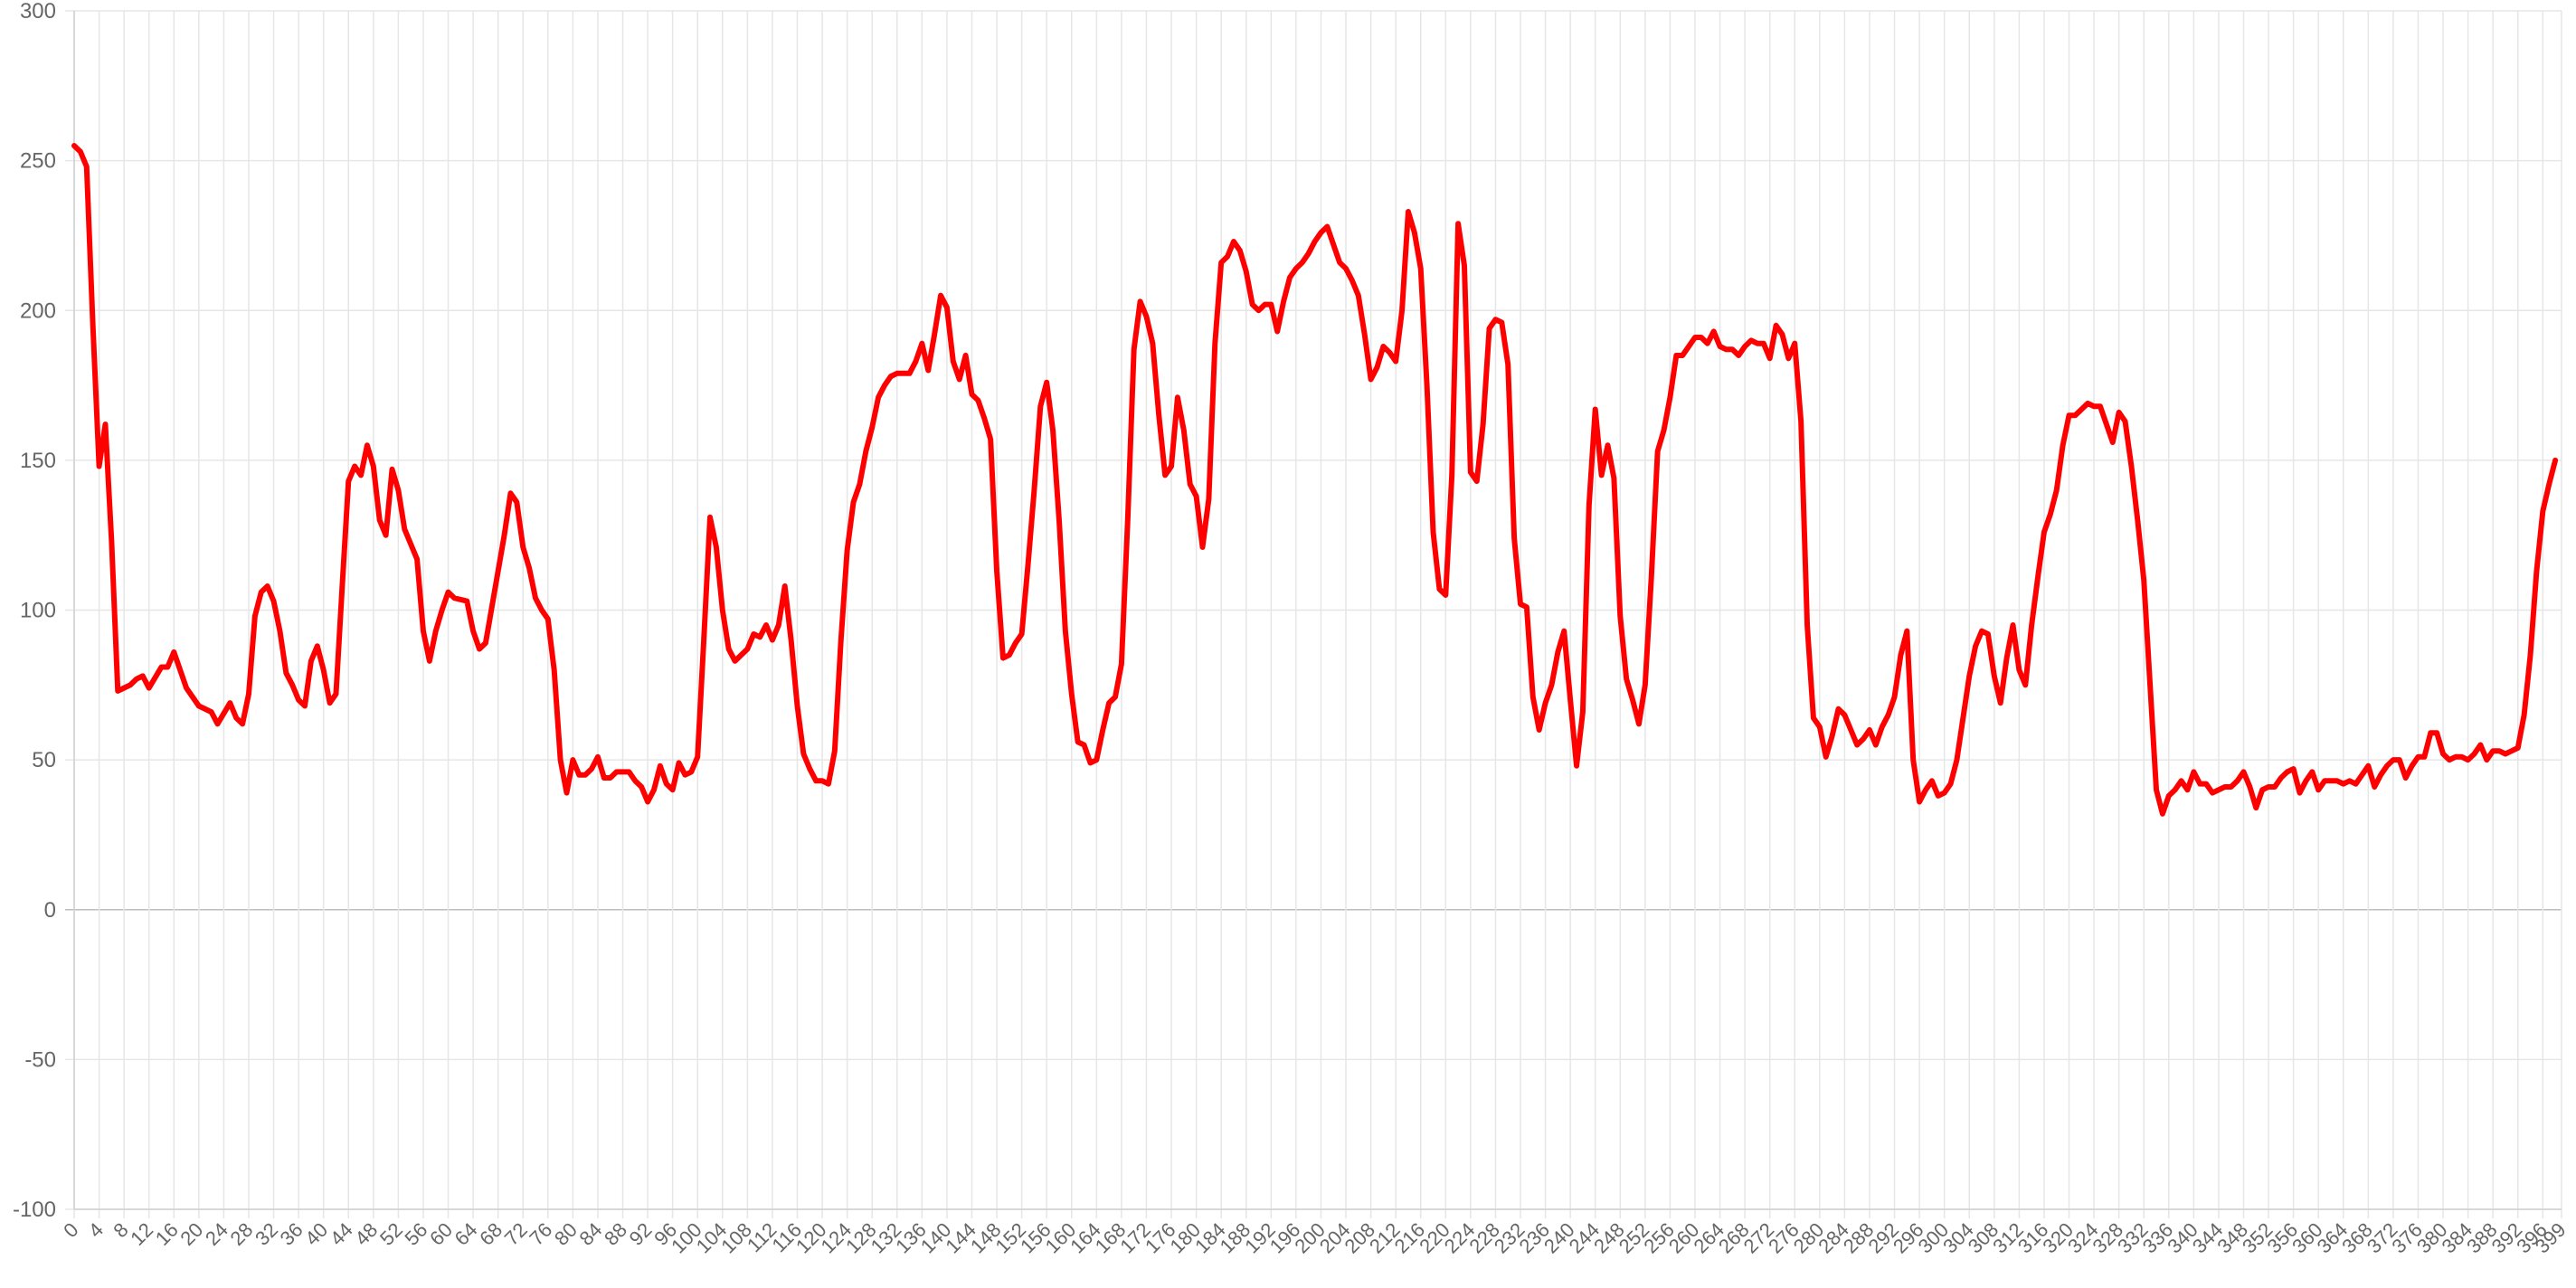  Describe the element at coordinates (38, 311) in the screenshot. I see `y-tick-label: 200` at that location.